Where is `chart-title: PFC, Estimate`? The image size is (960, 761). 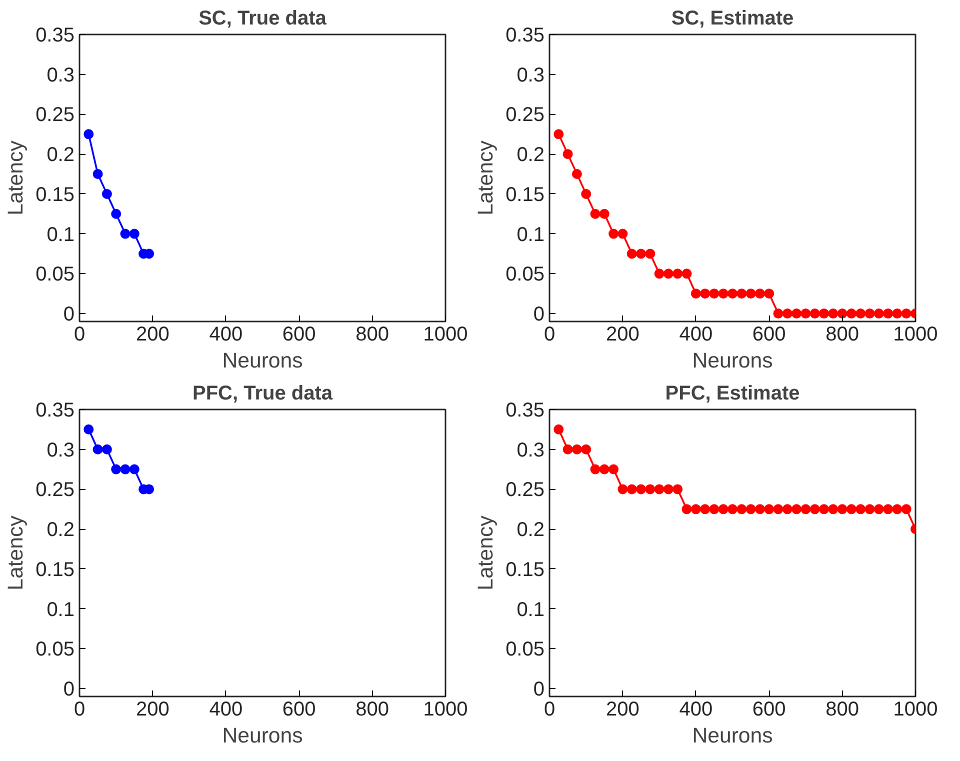
chart-title: PFC, Estimate is located at coordinates (732, 393).